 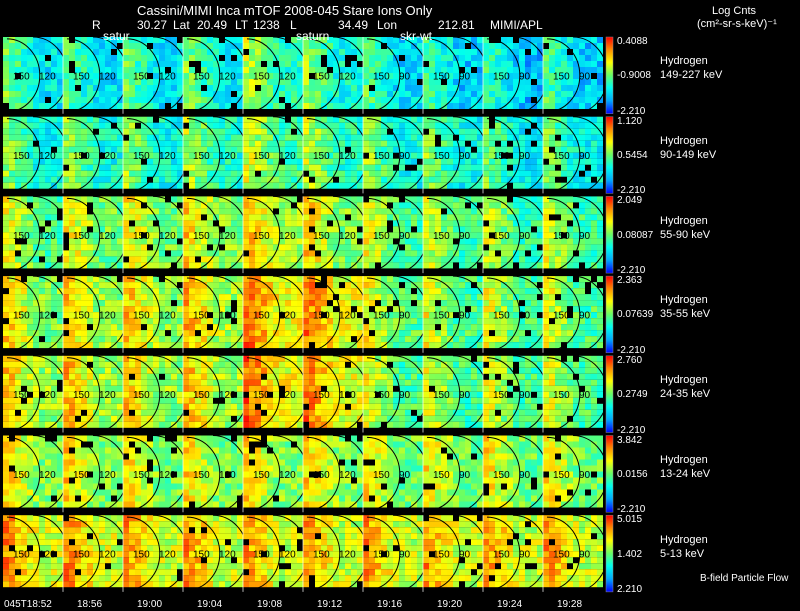 What do you see at coordinates (312, 36) in the screenshot?
I see `overlay-label-saturn: saturn` at bounding box center [312, 36].